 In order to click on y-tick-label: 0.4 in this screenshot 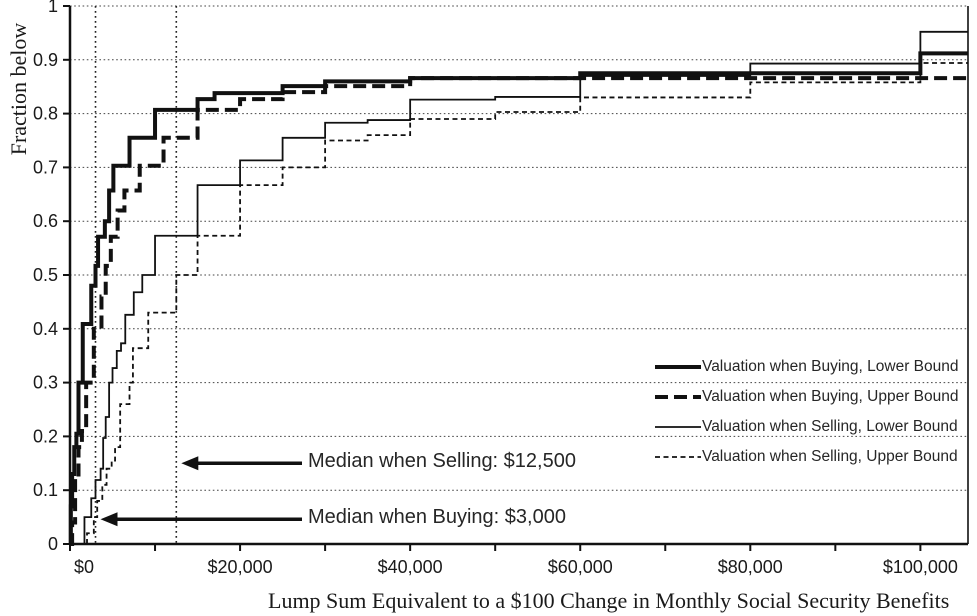, I will do `click(45, 329)`.